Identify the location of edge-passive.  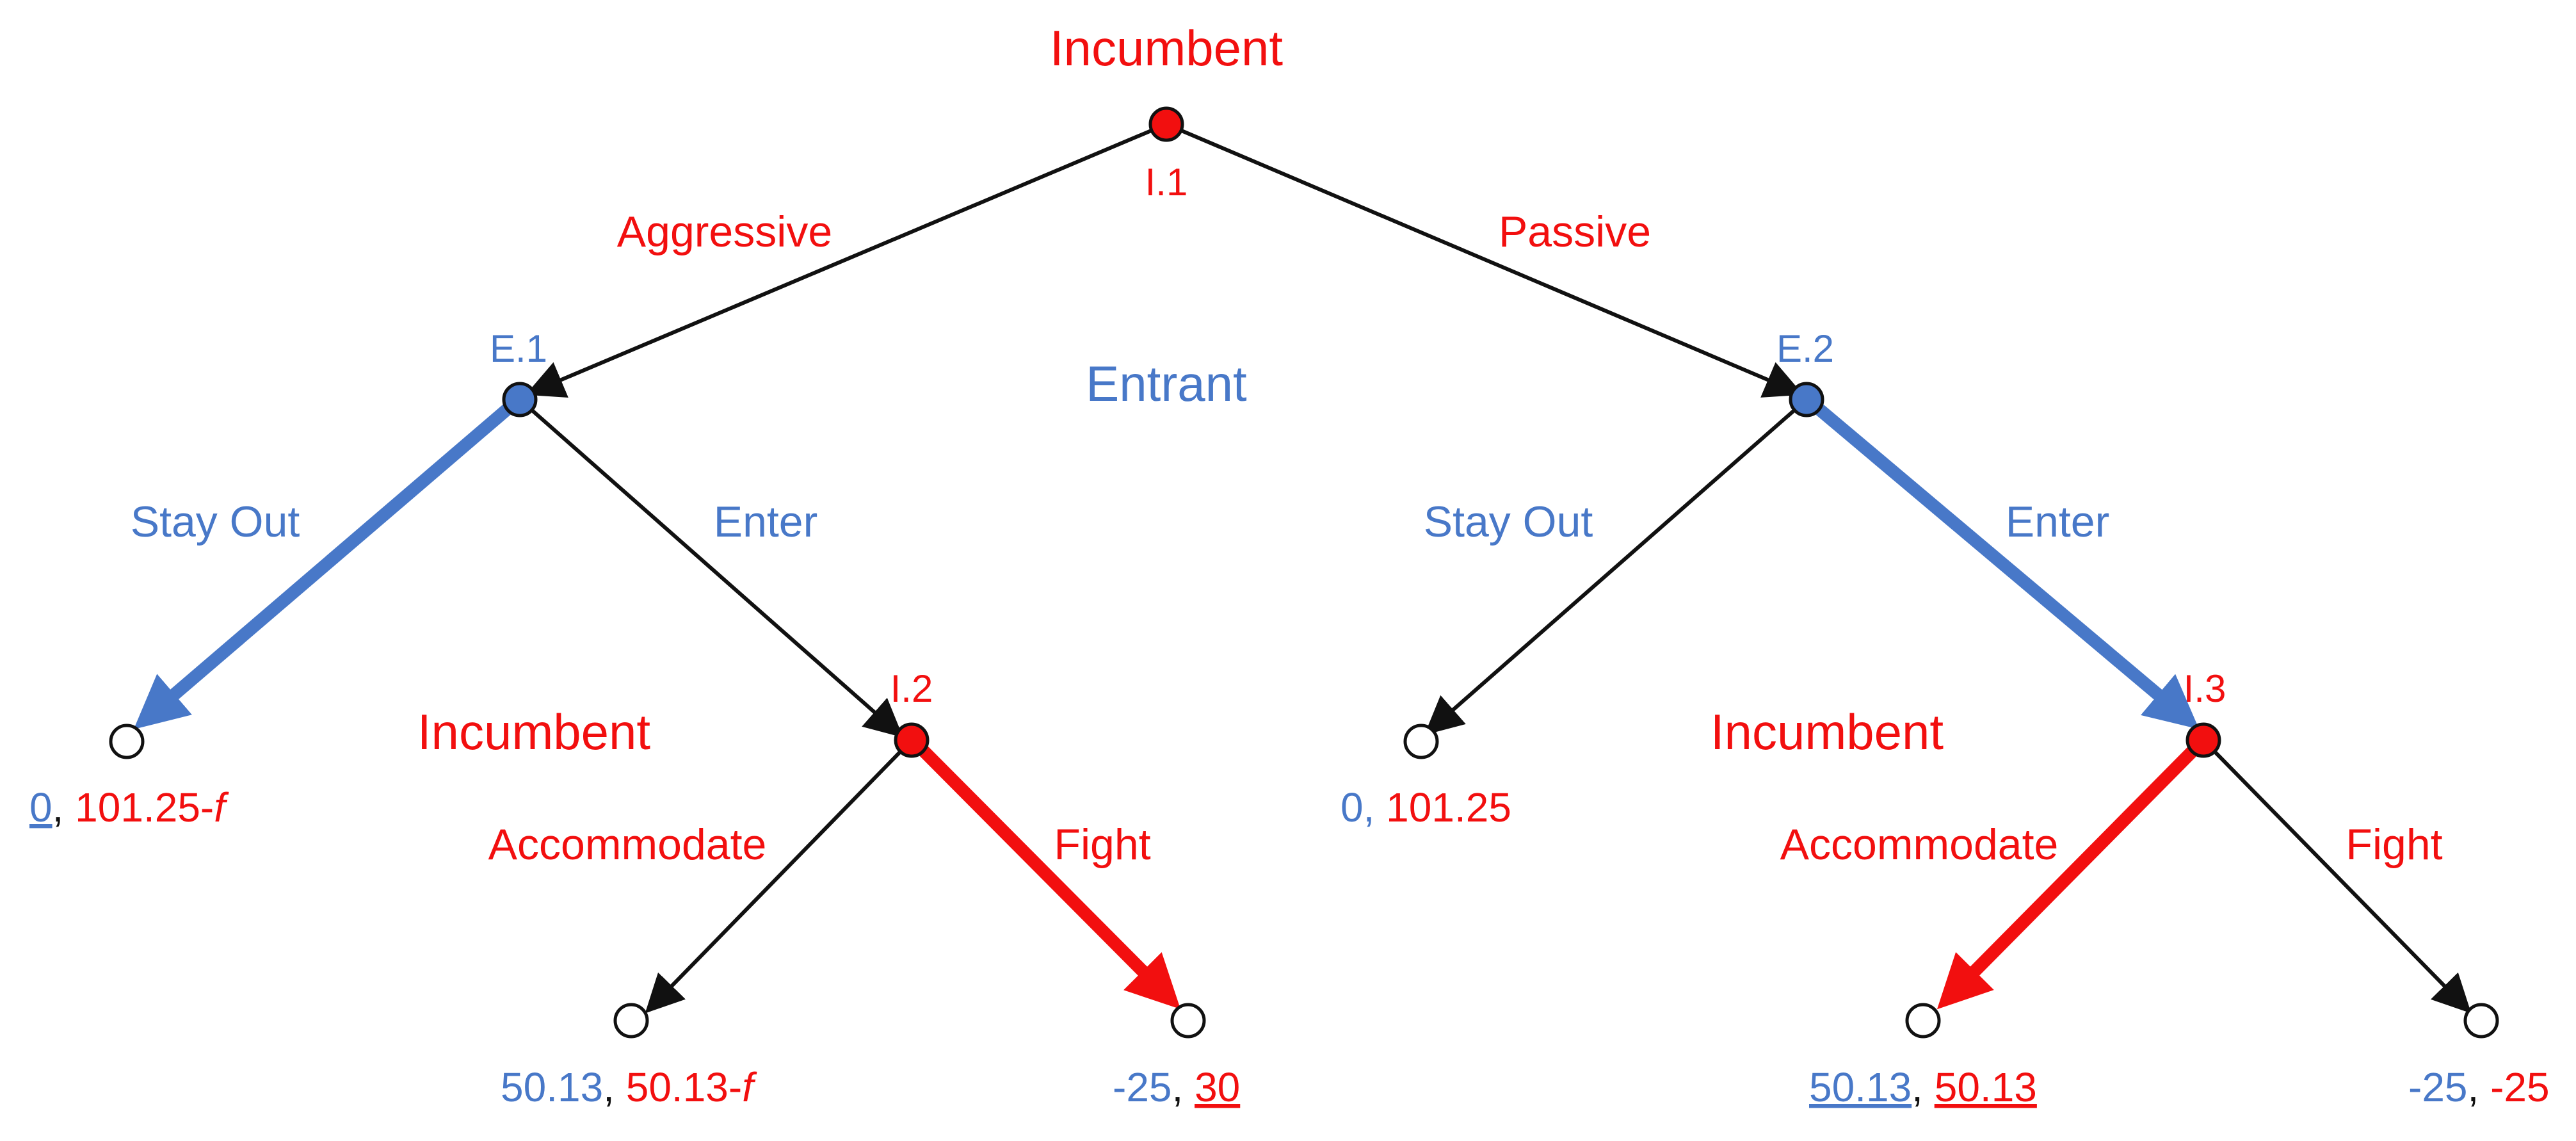
(1484, 260).